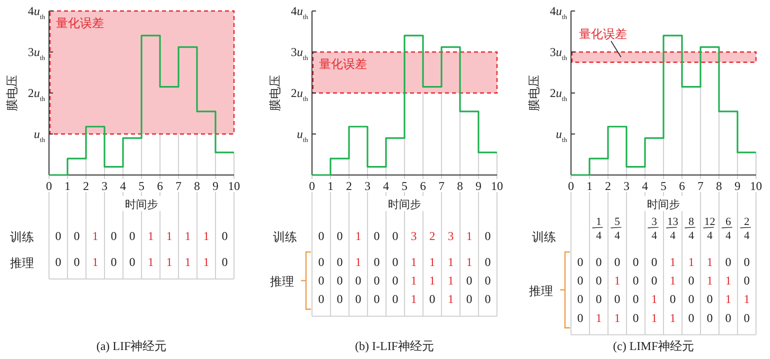 This screenshot has height=359, width=770. What do you see at coordinates (663, 317) in the screenshot?
I see `text: 0 1 1 0 1 1 0 0 0 0` at bounding box center [663, 317].